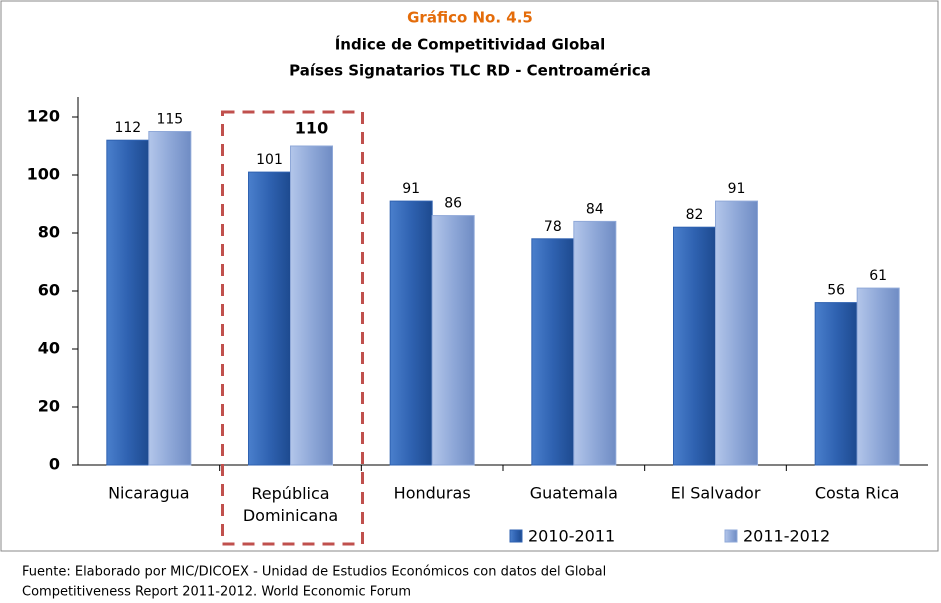 This screenshot has height=603, width=941. Describe the element at coordinates (470, 44) in the screenshot. I see `chart-subtitle: Índice de Competitividad Global` at that location.